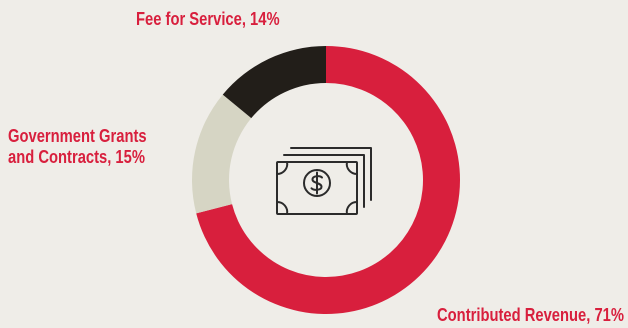  I want to click on slice-label-fee-for-service: Fee for Service, 14%, so click(208, 19).